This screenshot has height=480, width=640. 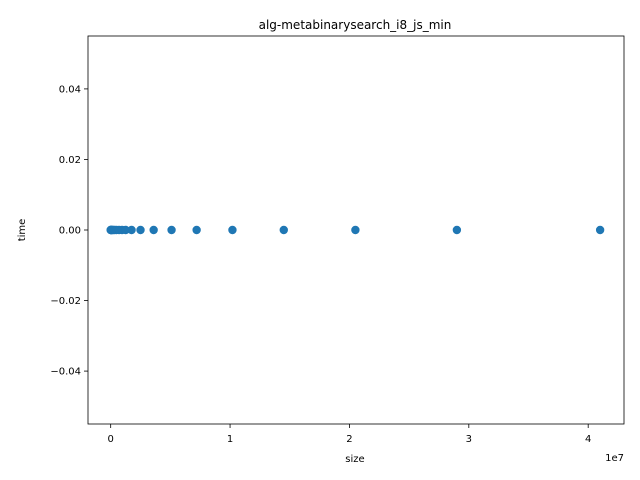 What do you see at coordinates (349, 439) in the screenshot?
I see `x-tick-label: 2` at bounding box center [349, 439].